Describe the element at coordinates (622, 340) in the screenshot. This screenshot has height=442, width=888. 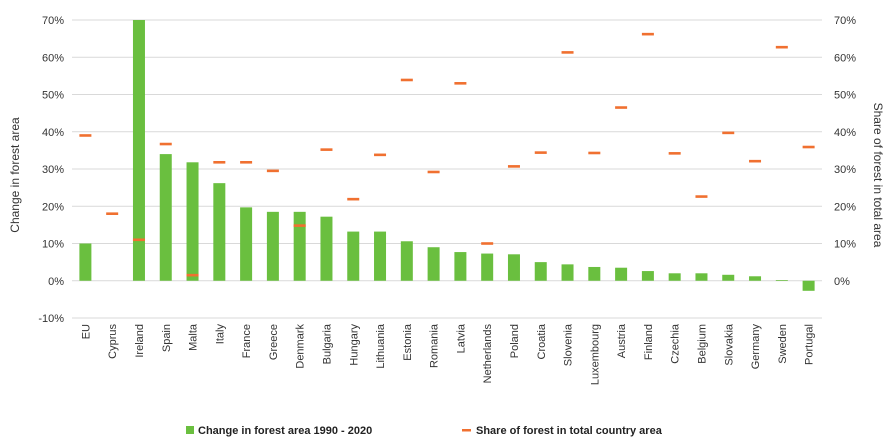
I see `category-label: Austria` at that location.